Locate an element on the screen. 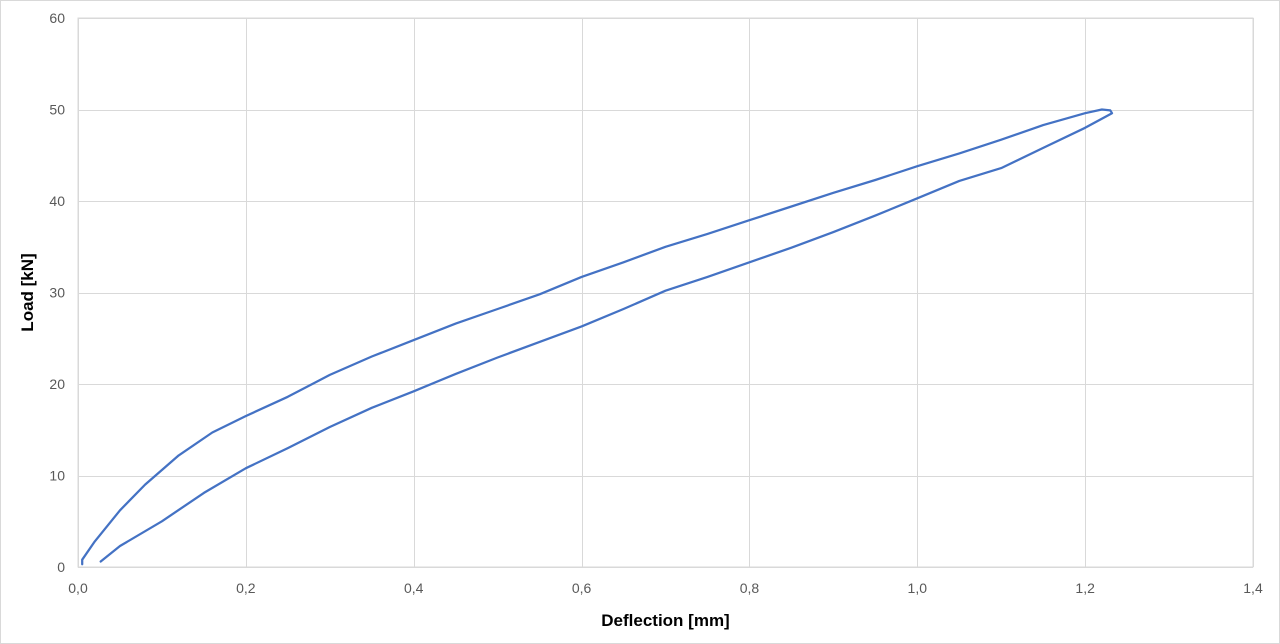  y-tick-label: 60 is located at coordinates (57, 18).